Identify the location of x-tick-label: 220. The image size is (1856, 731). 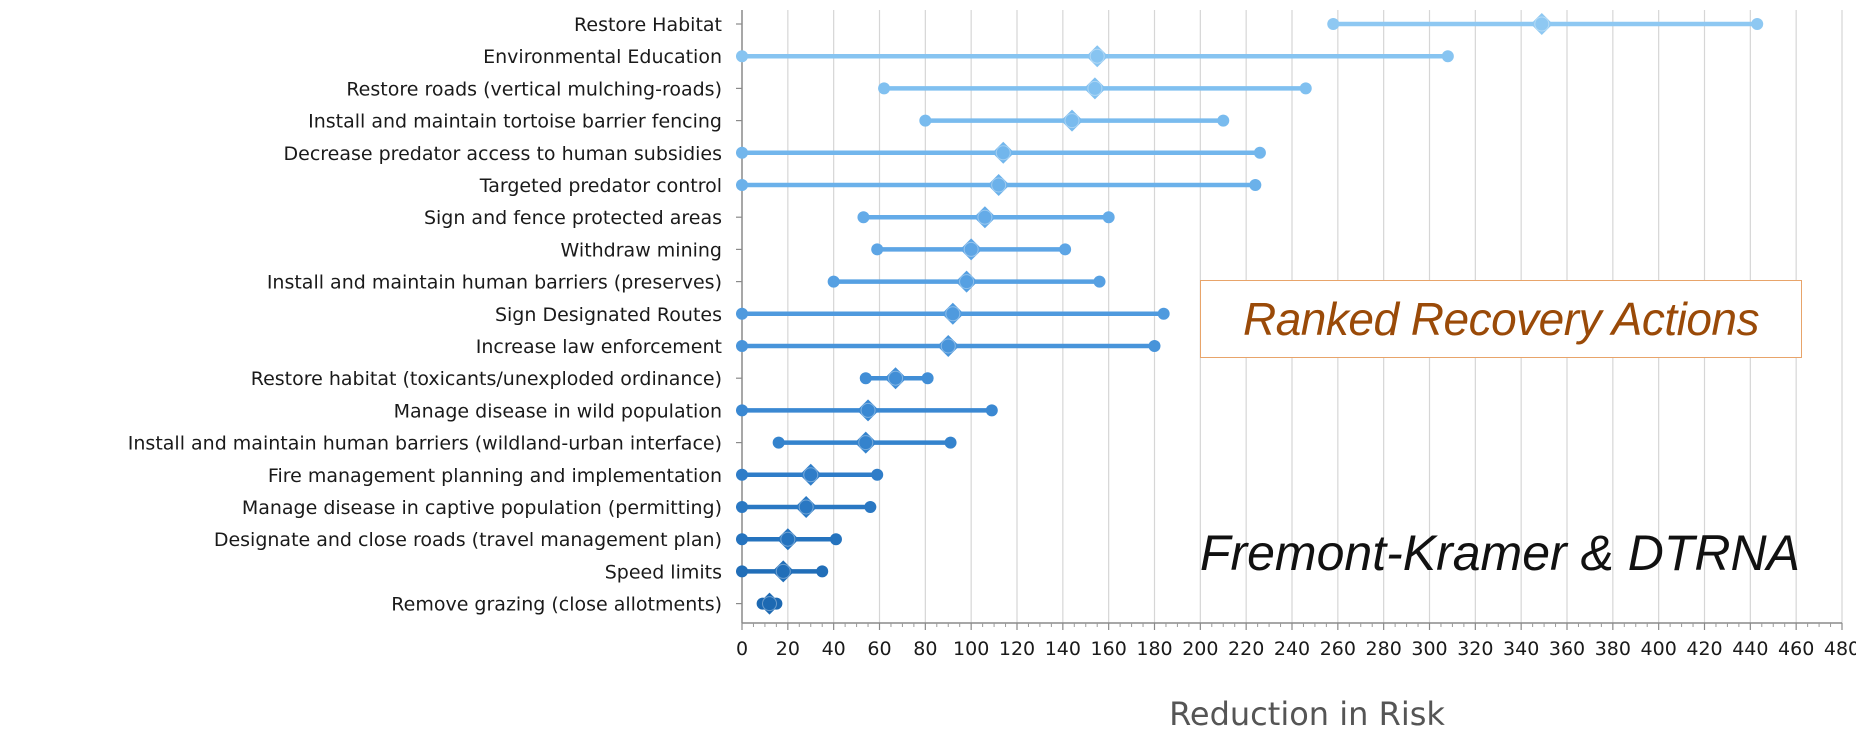
(1246, 649).